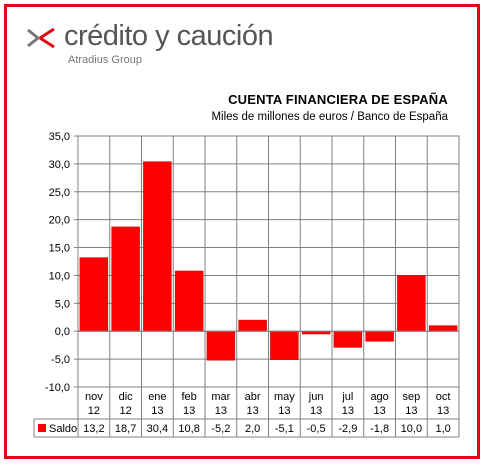 Image resolution: width=490 pixels, height=467 pixels. What do you see at coordinates (59, 193) in the screenshot?
I see `y-tick-label: 25,0` at bounding box center [59, 193].